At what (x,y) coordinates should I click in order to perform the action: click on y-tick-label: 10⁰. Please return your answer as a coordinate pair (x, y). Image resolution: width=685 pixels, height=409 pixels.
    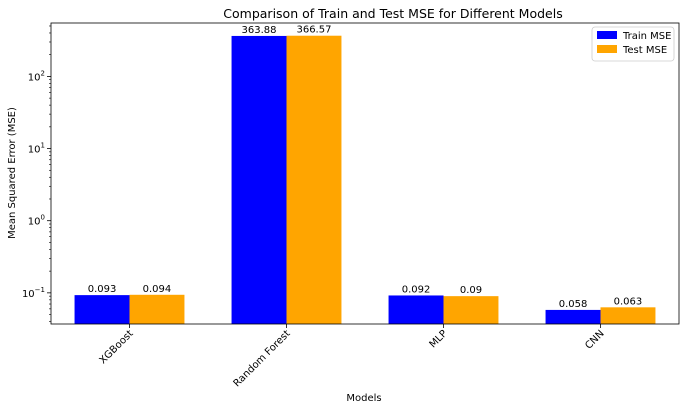
    Looking at the image, I should click on (36, 221).